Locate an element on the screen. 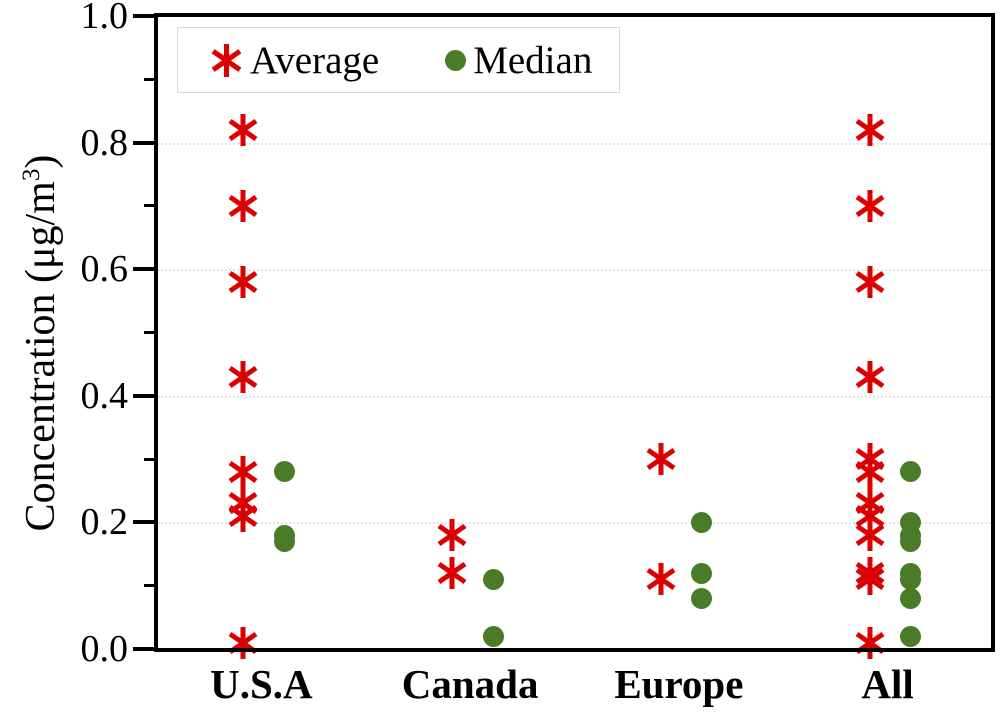 The image size is (1000, 720). y-axis-tick-label: 0.8 is located at coordinates (104, 142).